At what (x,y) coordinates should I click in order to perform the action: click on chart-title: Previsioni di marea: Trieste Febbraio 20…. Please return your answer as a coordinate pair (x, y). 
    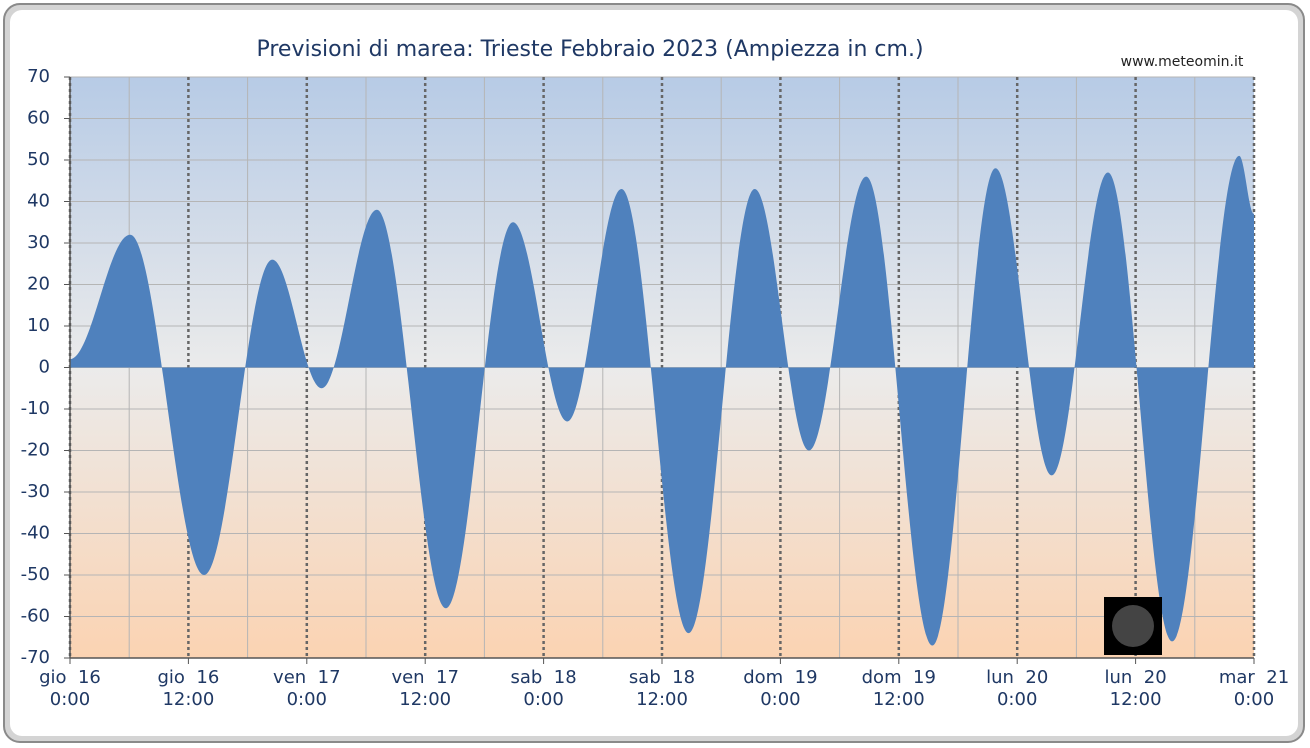
    Looking at the image, I should click on (589, 49).